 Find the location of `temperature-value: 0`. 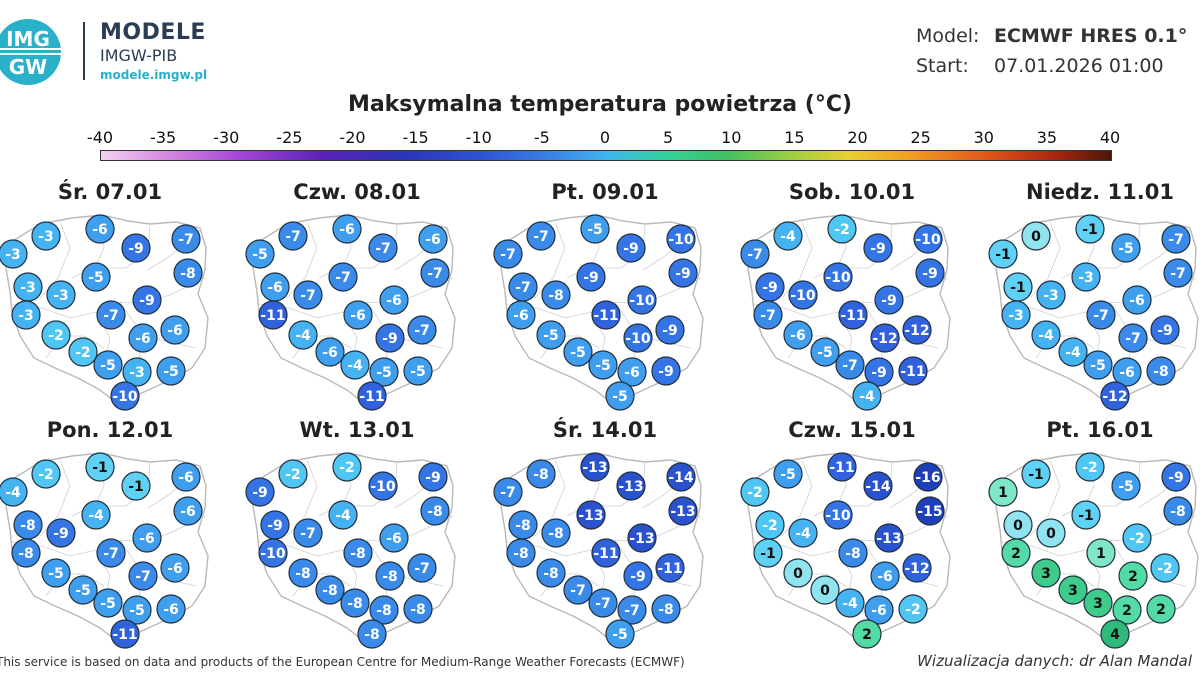

temperature-value: 0 is located at coordinates (1051, 534).